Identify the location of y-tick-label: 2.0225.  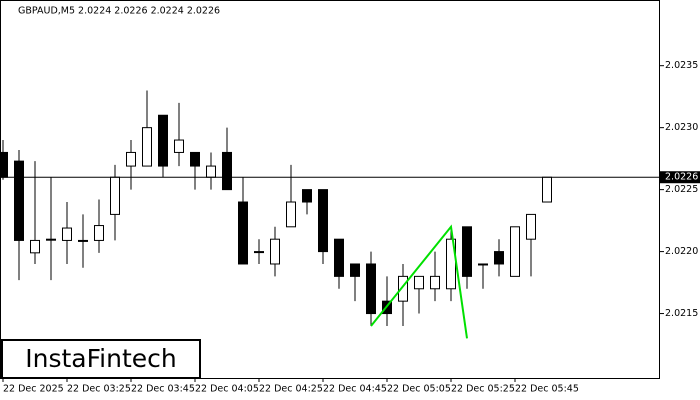
(681, 189).